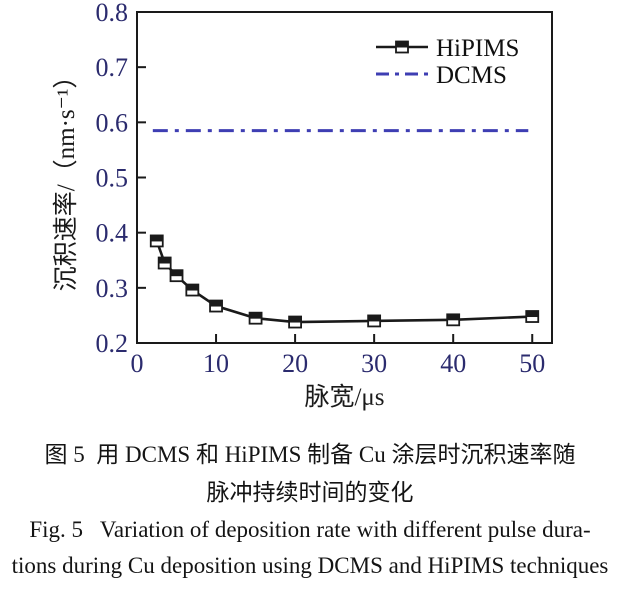  What do you see at coordinates (402, 44) in the screenshot?
I see `legend-marker-fill` at bounding box center [402, 44].